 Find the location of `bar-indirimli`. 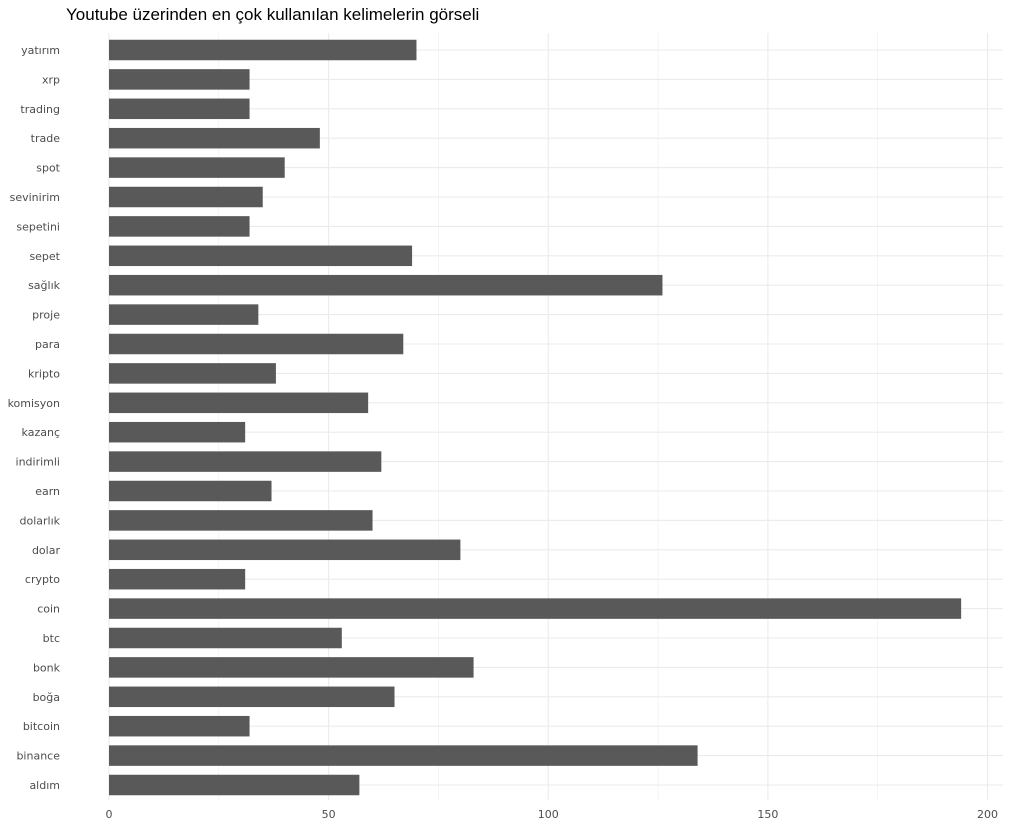

bar-indirimli is located at coordinates (245, 461).